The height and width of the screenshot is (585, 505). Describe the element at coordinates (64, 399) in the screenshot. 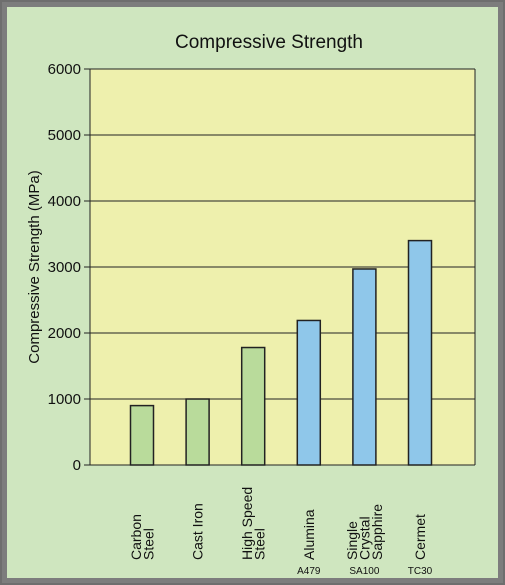

I see `y-tick-label: 1000` at that location.